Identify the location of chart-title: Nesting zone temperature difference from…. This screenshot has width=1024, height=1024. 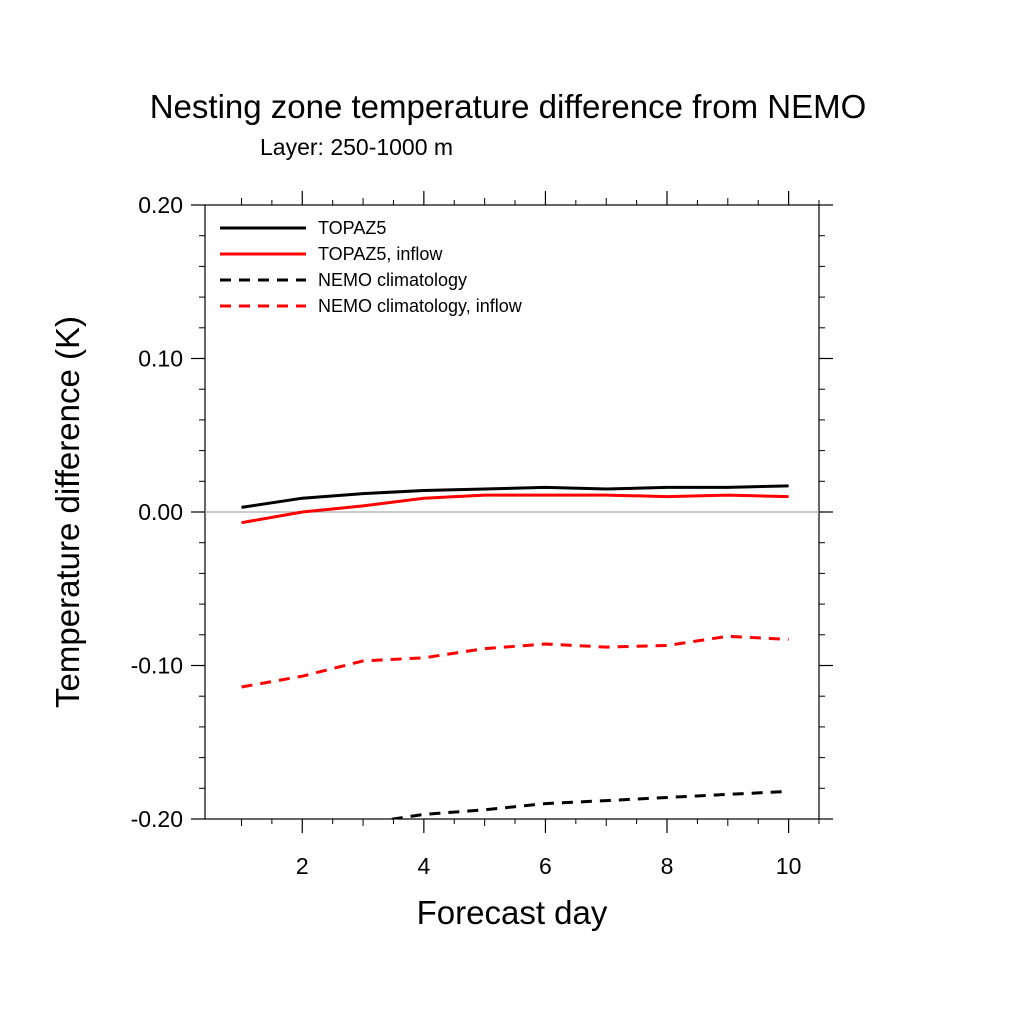
(508, 106).